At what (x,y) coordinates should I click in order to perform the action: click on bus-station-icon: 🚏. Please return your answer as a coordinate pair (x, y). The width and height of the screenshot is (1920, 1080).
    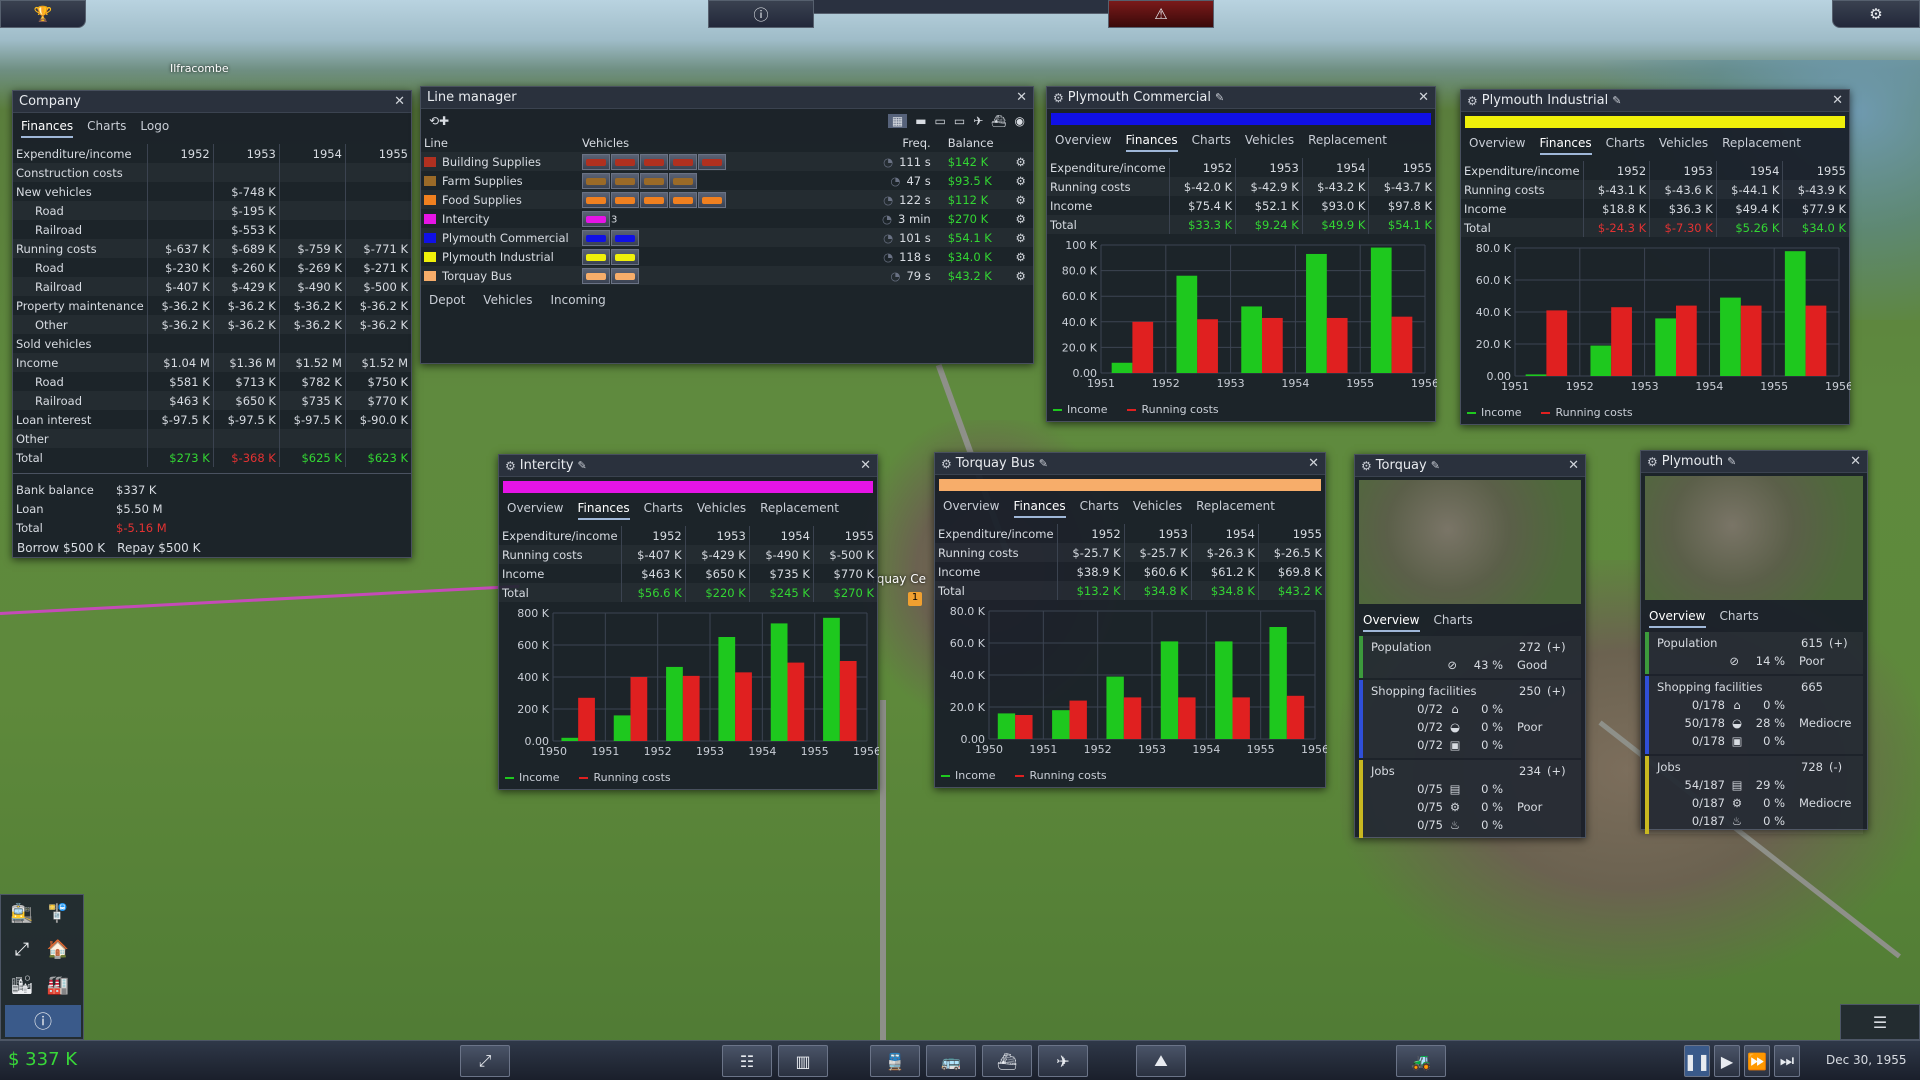
    Looking at the image, I should click on (58, 913).